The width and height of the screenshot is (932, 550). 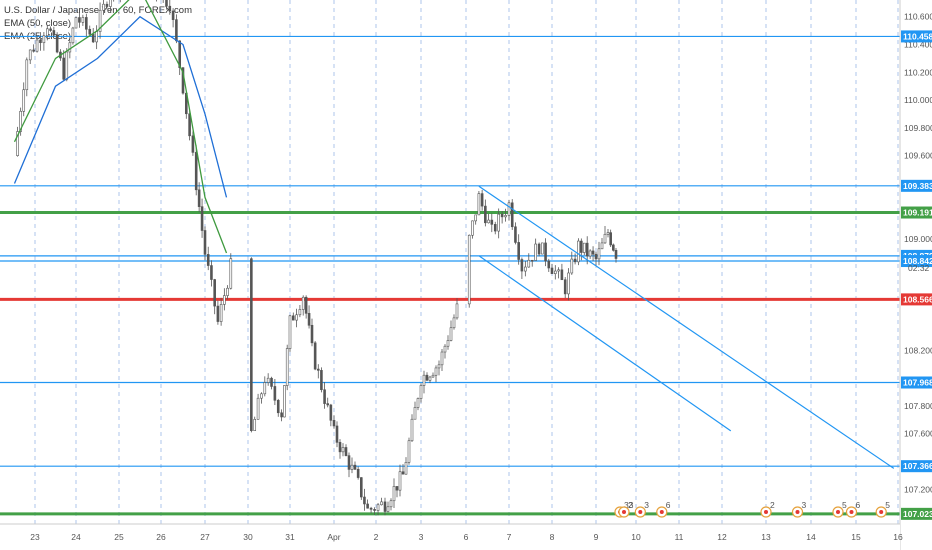 I want to click on price-tag-text: 107.366, so click(x=917, y=466).